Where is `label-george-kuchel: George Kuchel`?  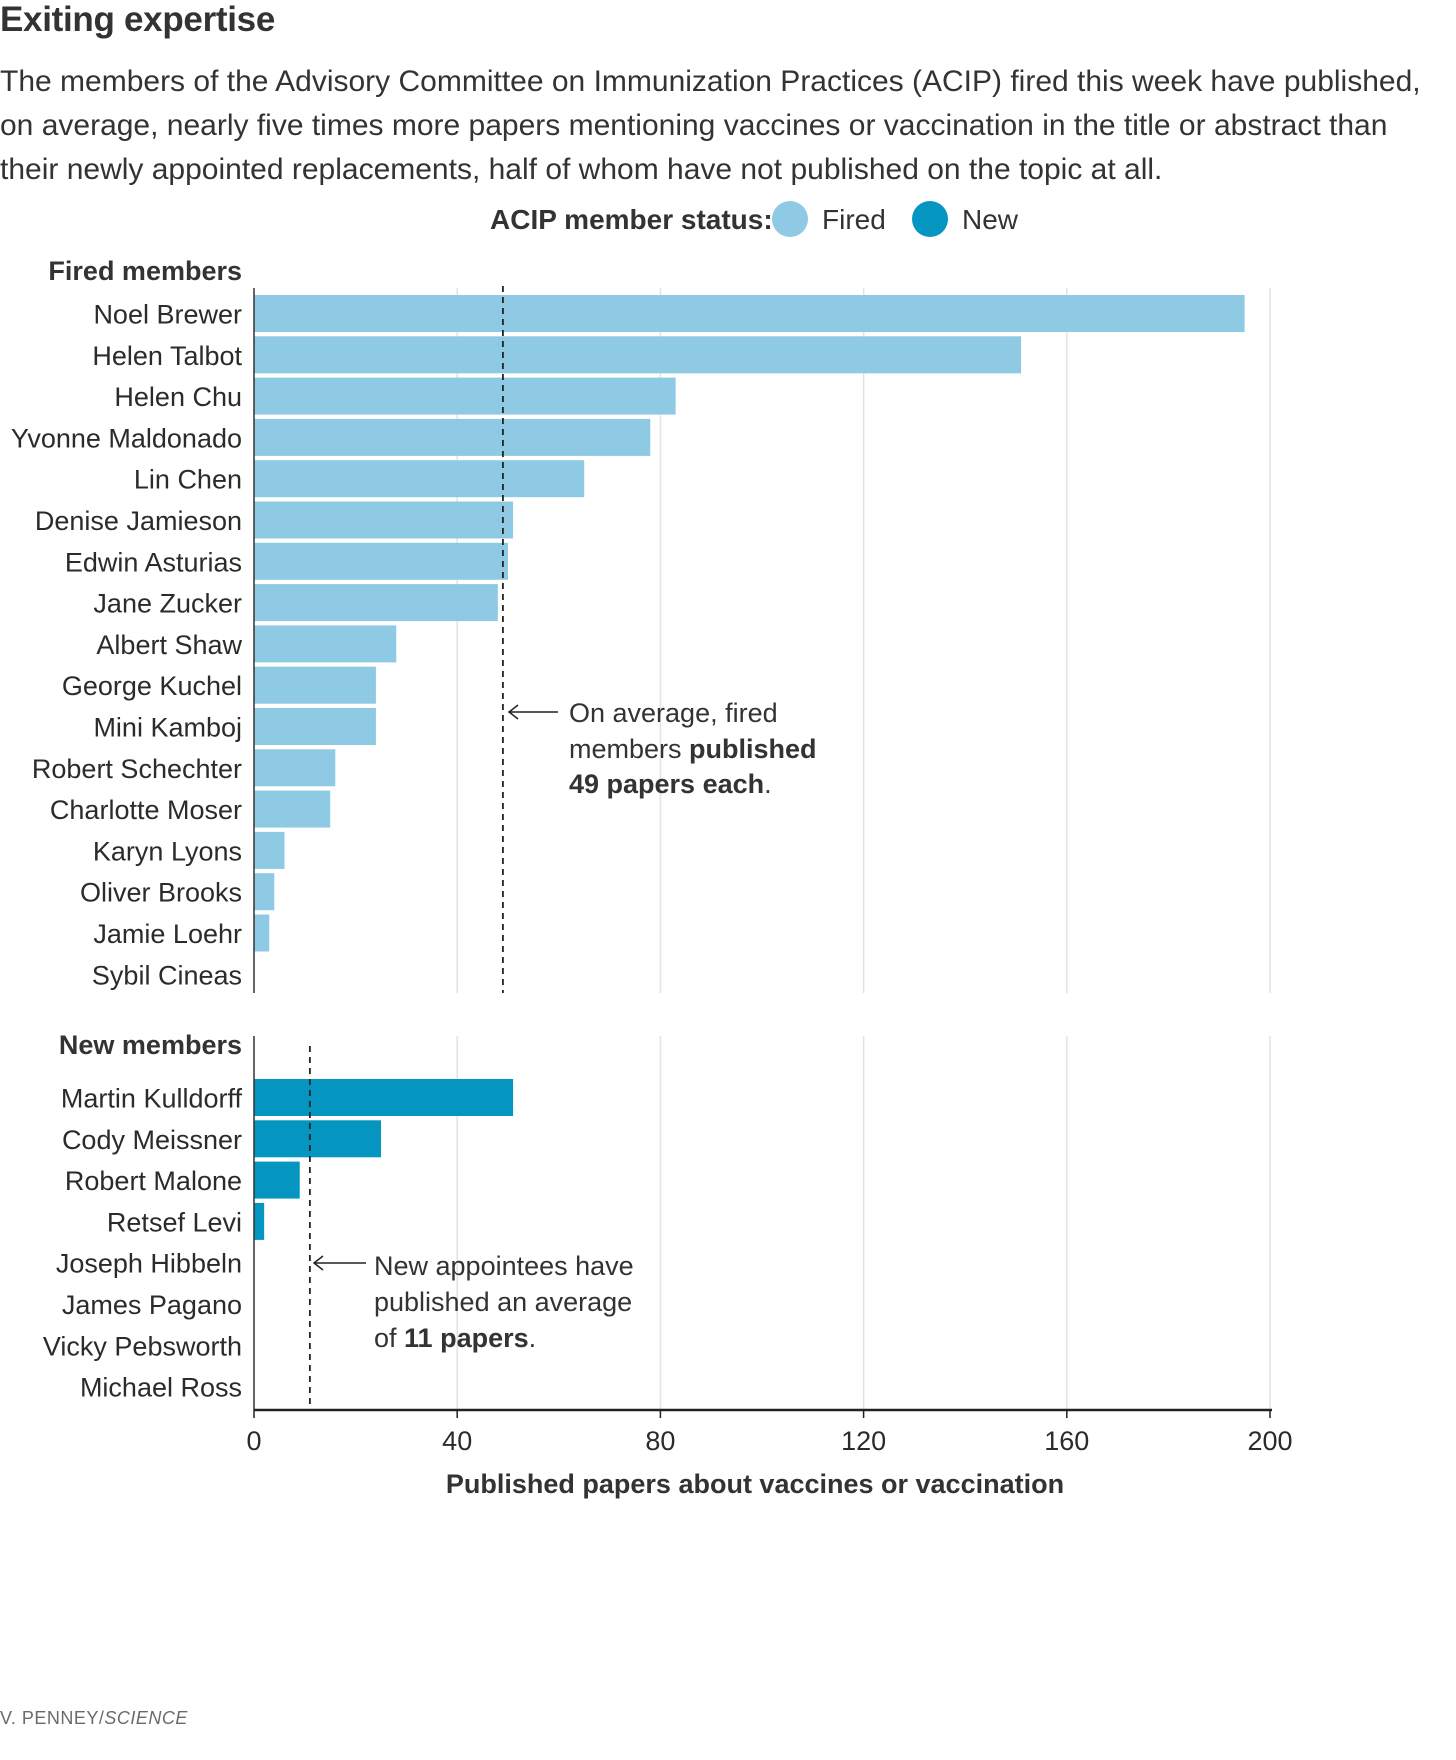 label-george-kuchel: George Kuchel is located at coordinates (152, 686).